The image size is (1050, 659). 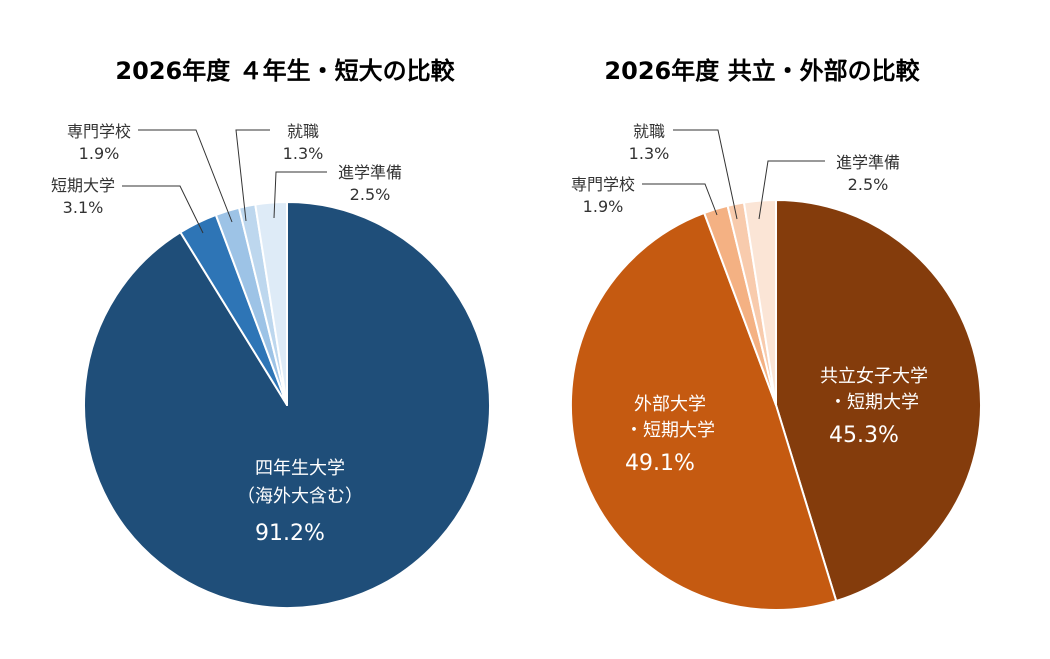 I want to click on slice-percent: 91.2%, so click(x=290, y=533).